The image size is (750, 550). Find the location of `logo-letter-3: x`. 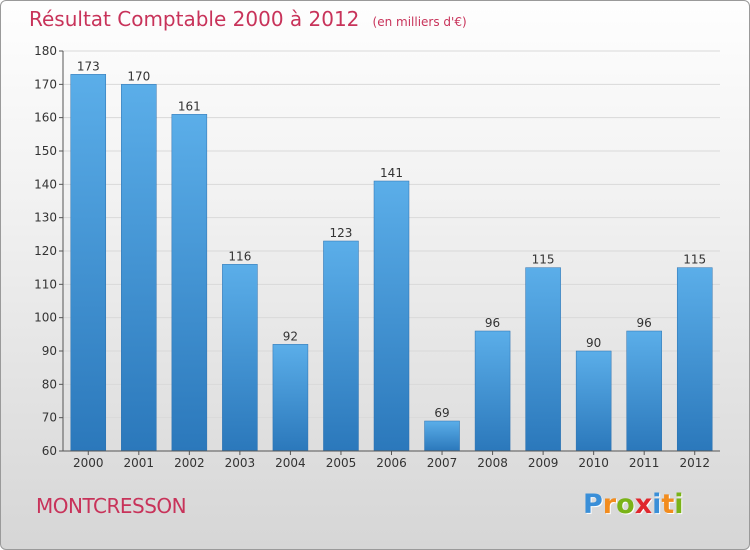

logo-letter-3: x is located at coordinates (643, 504).